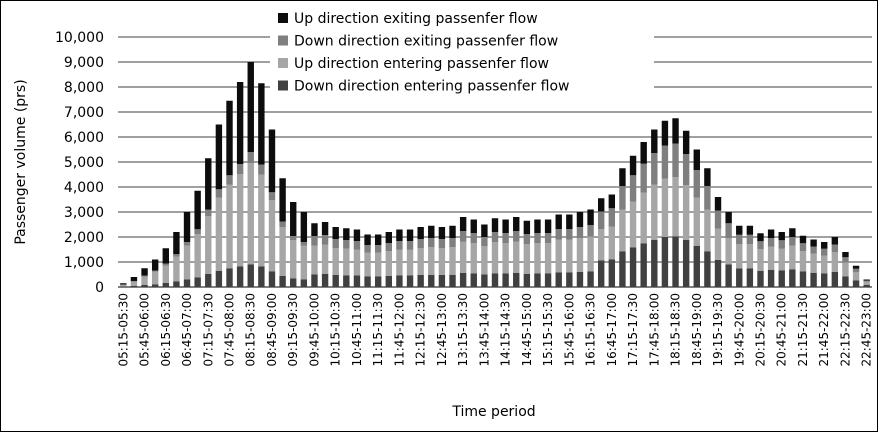 This screenshot has width=878, height=432. I want to click on x-tick-label: 20:45-21:00, so click(782, 330).